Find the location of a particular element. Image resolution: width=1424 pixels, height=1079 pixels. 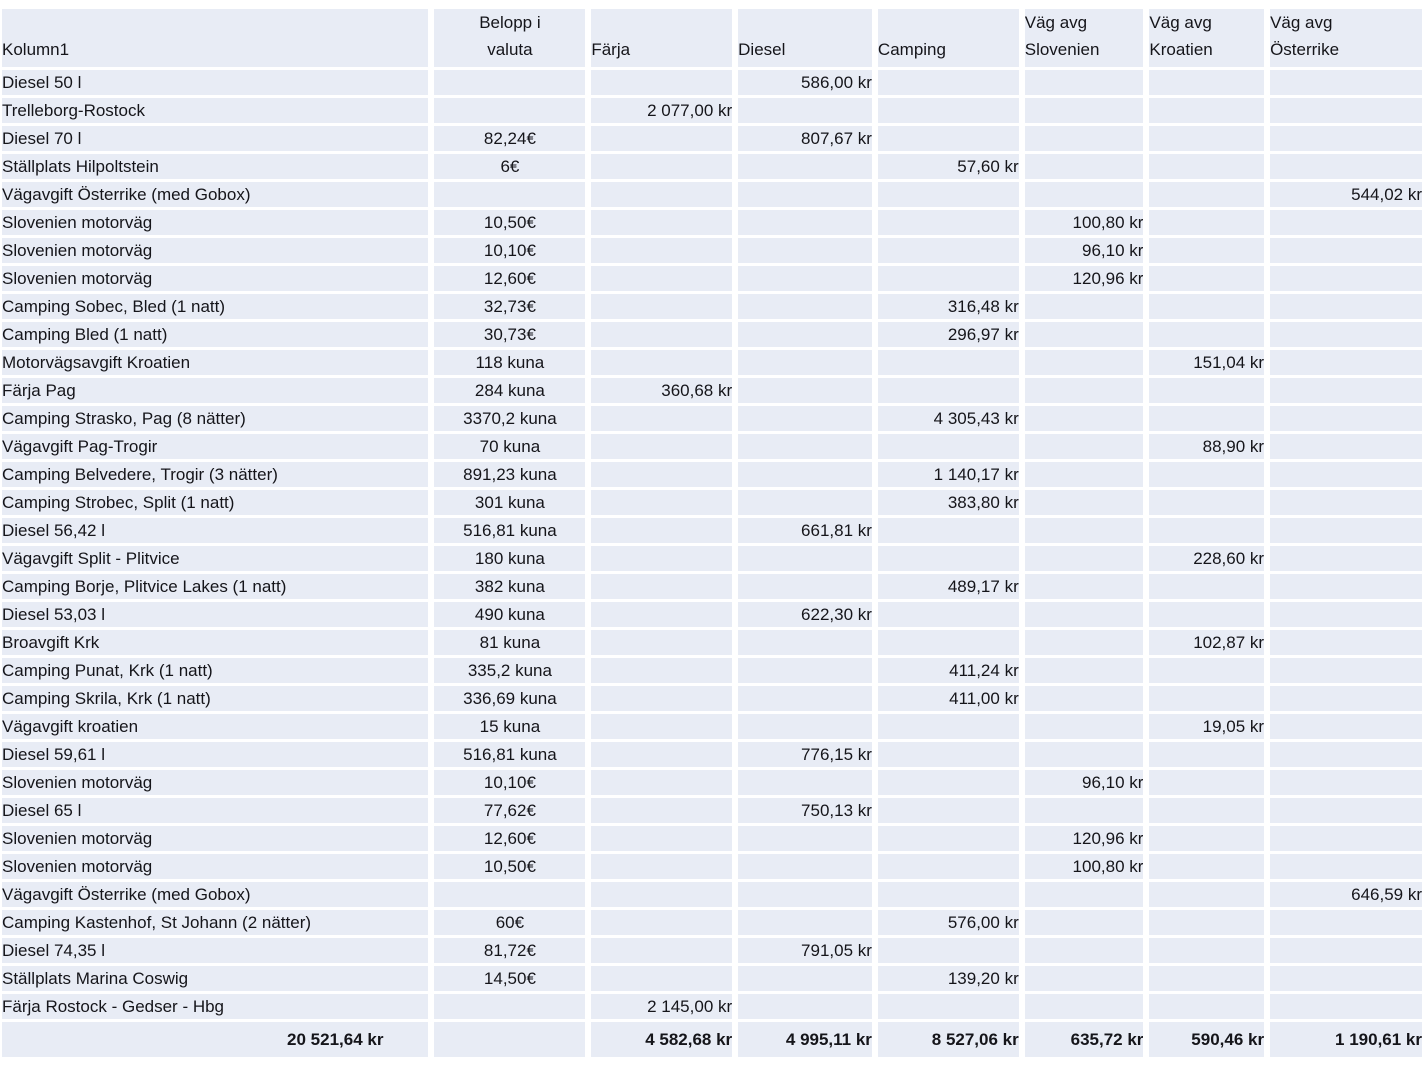

cell-farja: 2 145,00 kr is located at coordinates (662, 1006).